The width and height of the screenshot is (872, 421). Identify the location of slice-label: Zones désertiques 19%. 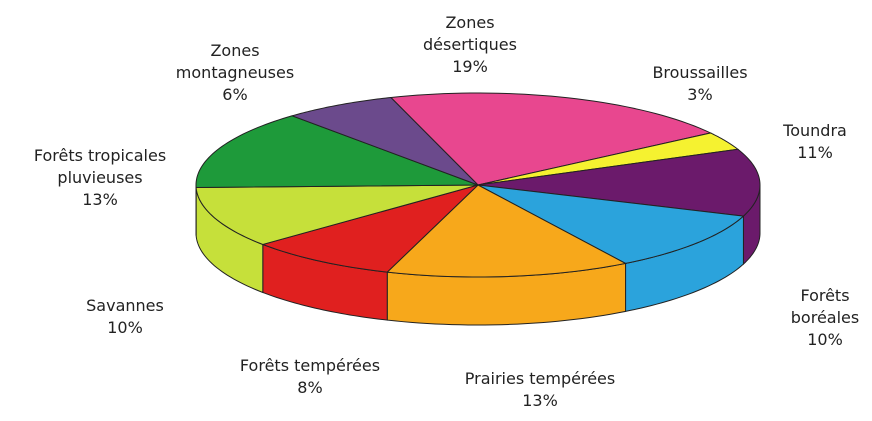
(470, 45).